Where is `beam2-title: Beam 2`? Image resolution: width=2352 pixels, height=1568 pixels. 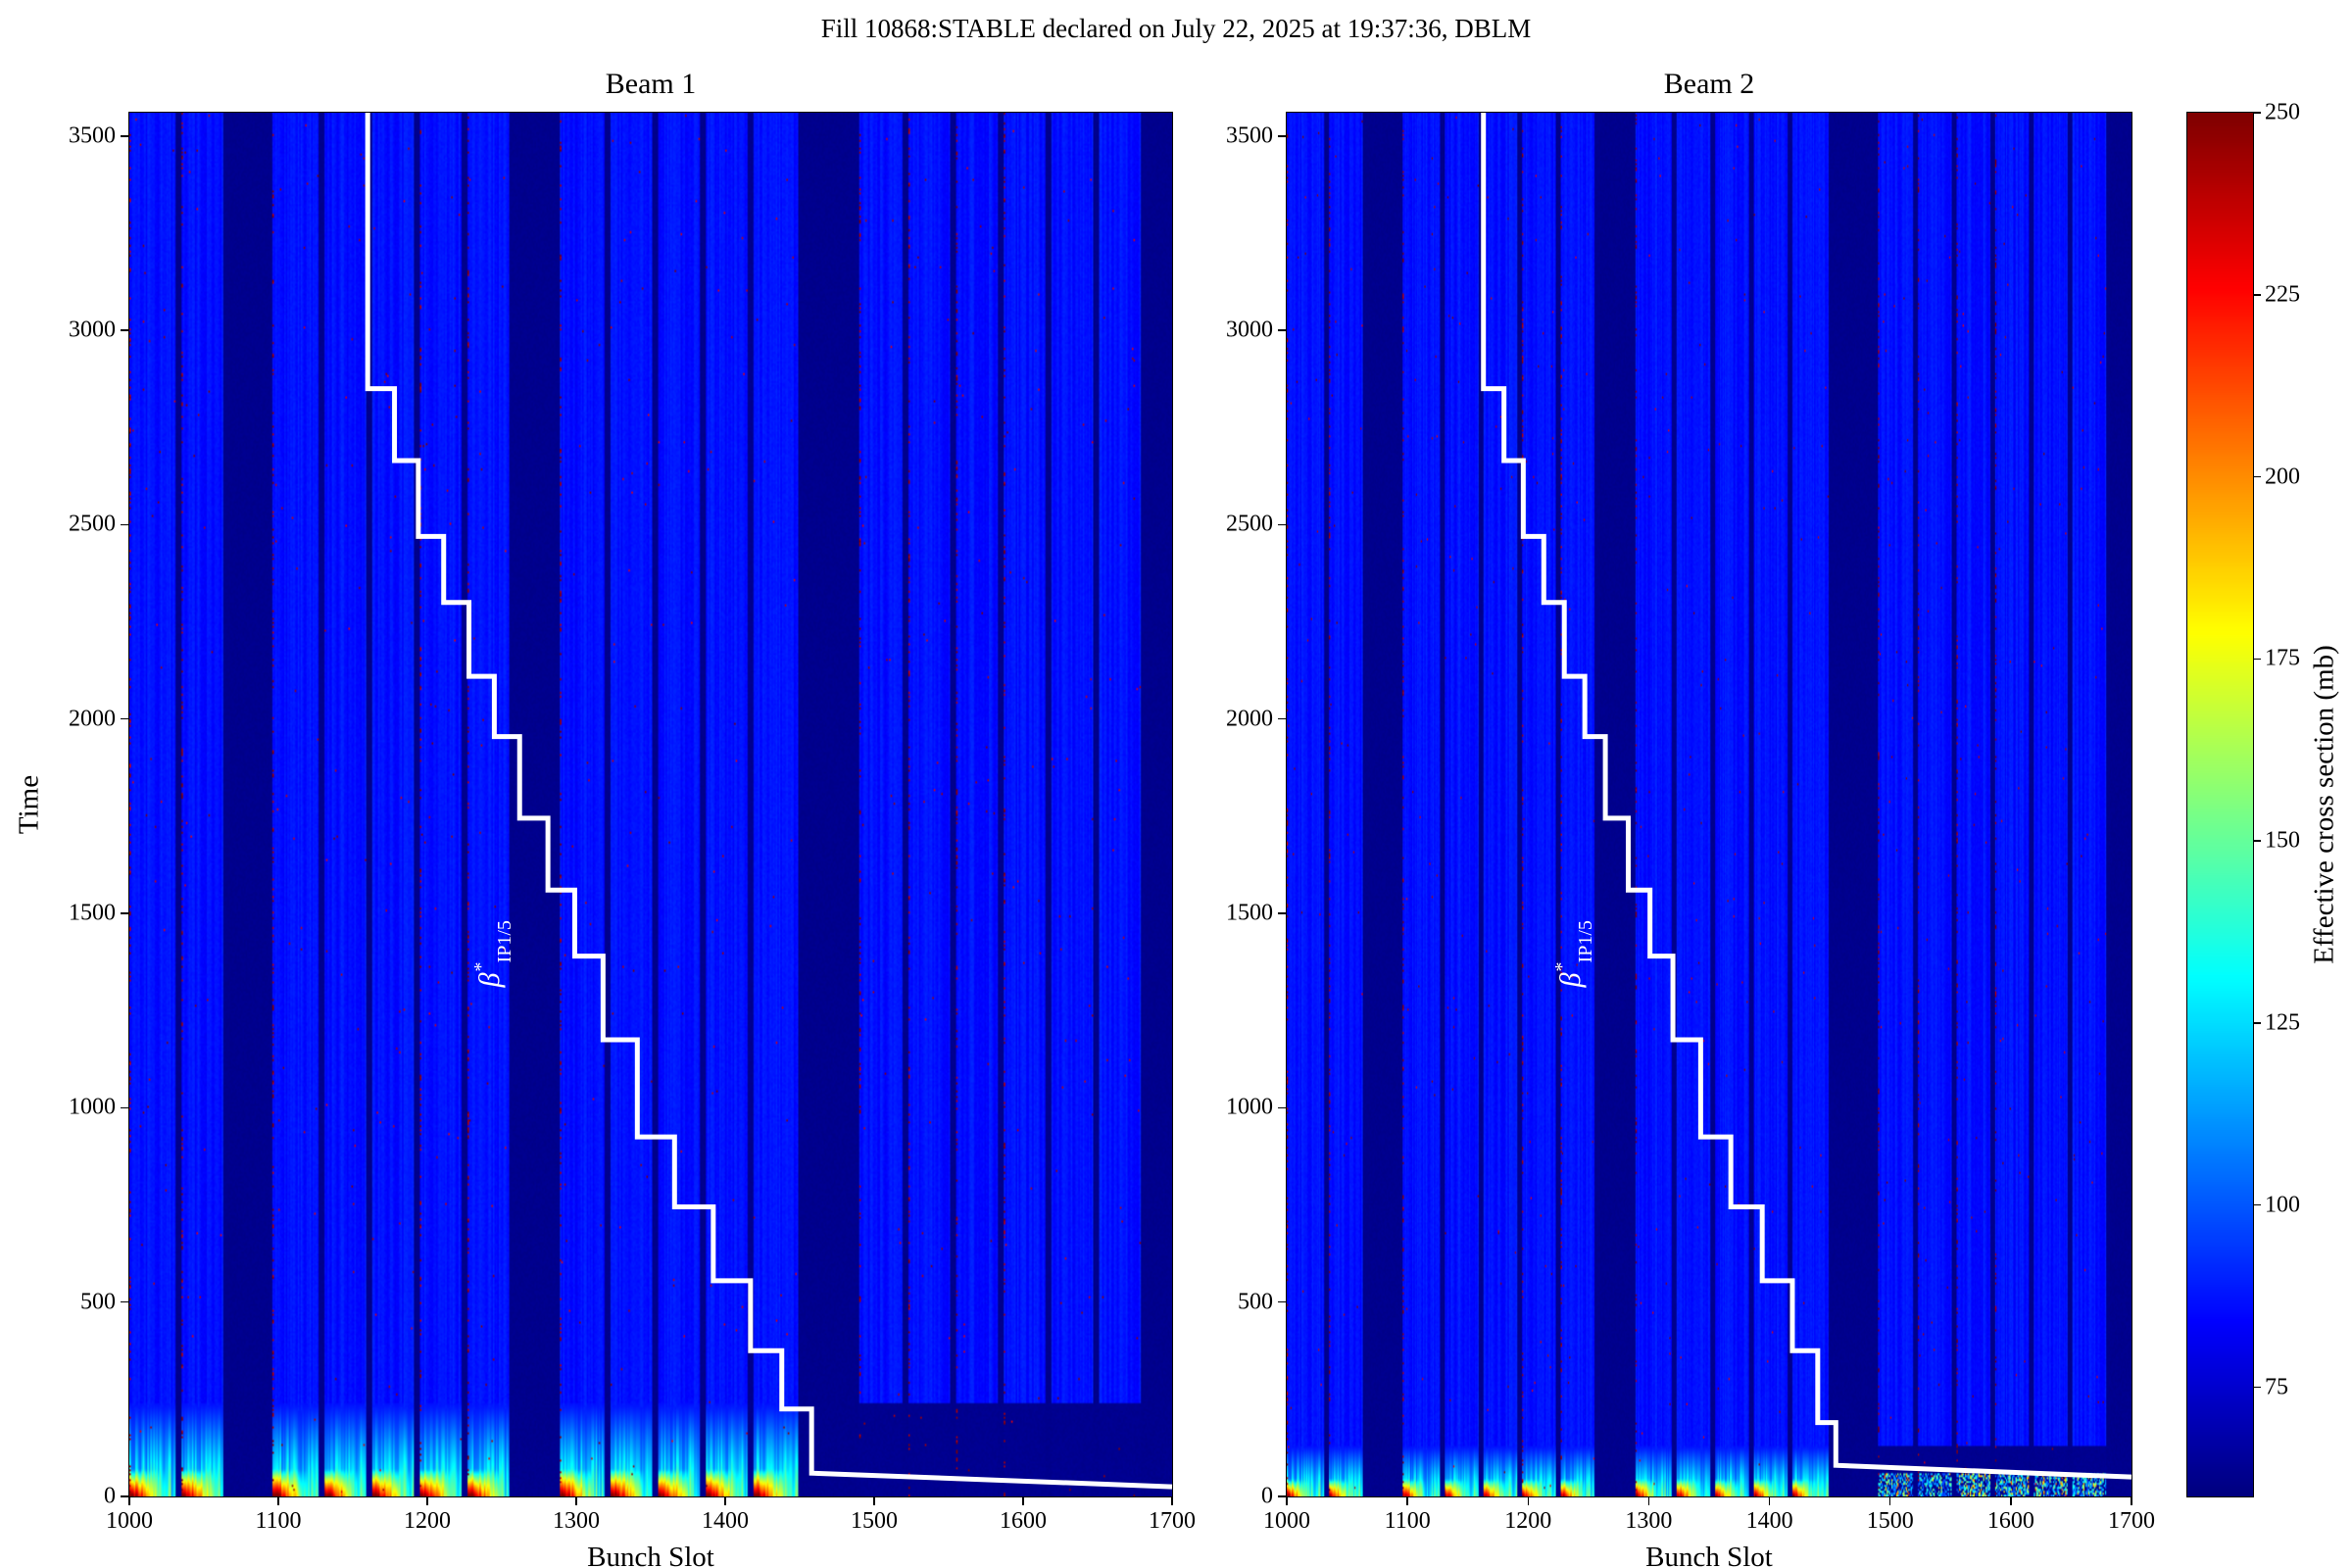 beam2-title: Beam 2 is located at coordinates (1709, 84).